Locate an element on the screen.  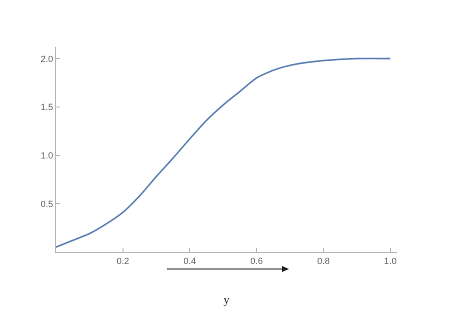
y-tick-label: 1.0 is located at coordinates (47, 155).